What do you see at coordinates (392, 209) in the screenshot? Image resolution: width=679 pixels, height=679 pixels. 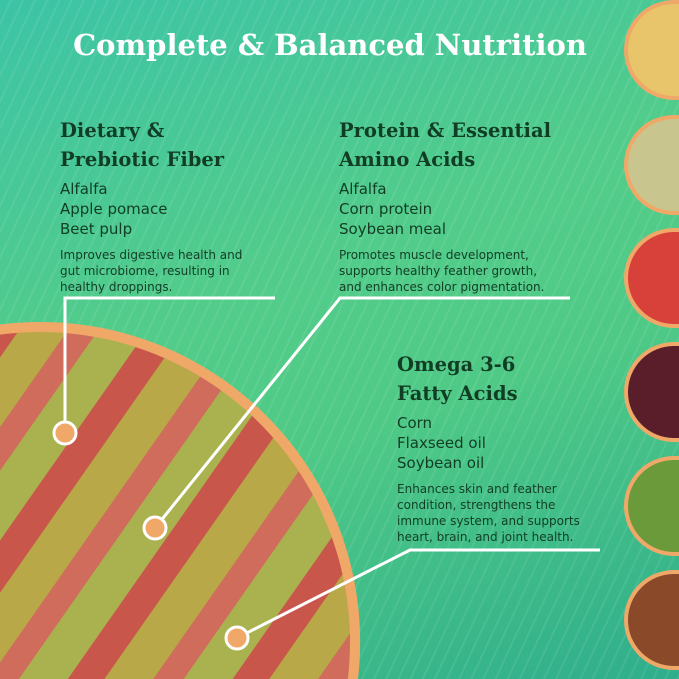 I see `ingredient-list: Alfalfa Corn protein Soybean meal` at bounding box center [392, 209].